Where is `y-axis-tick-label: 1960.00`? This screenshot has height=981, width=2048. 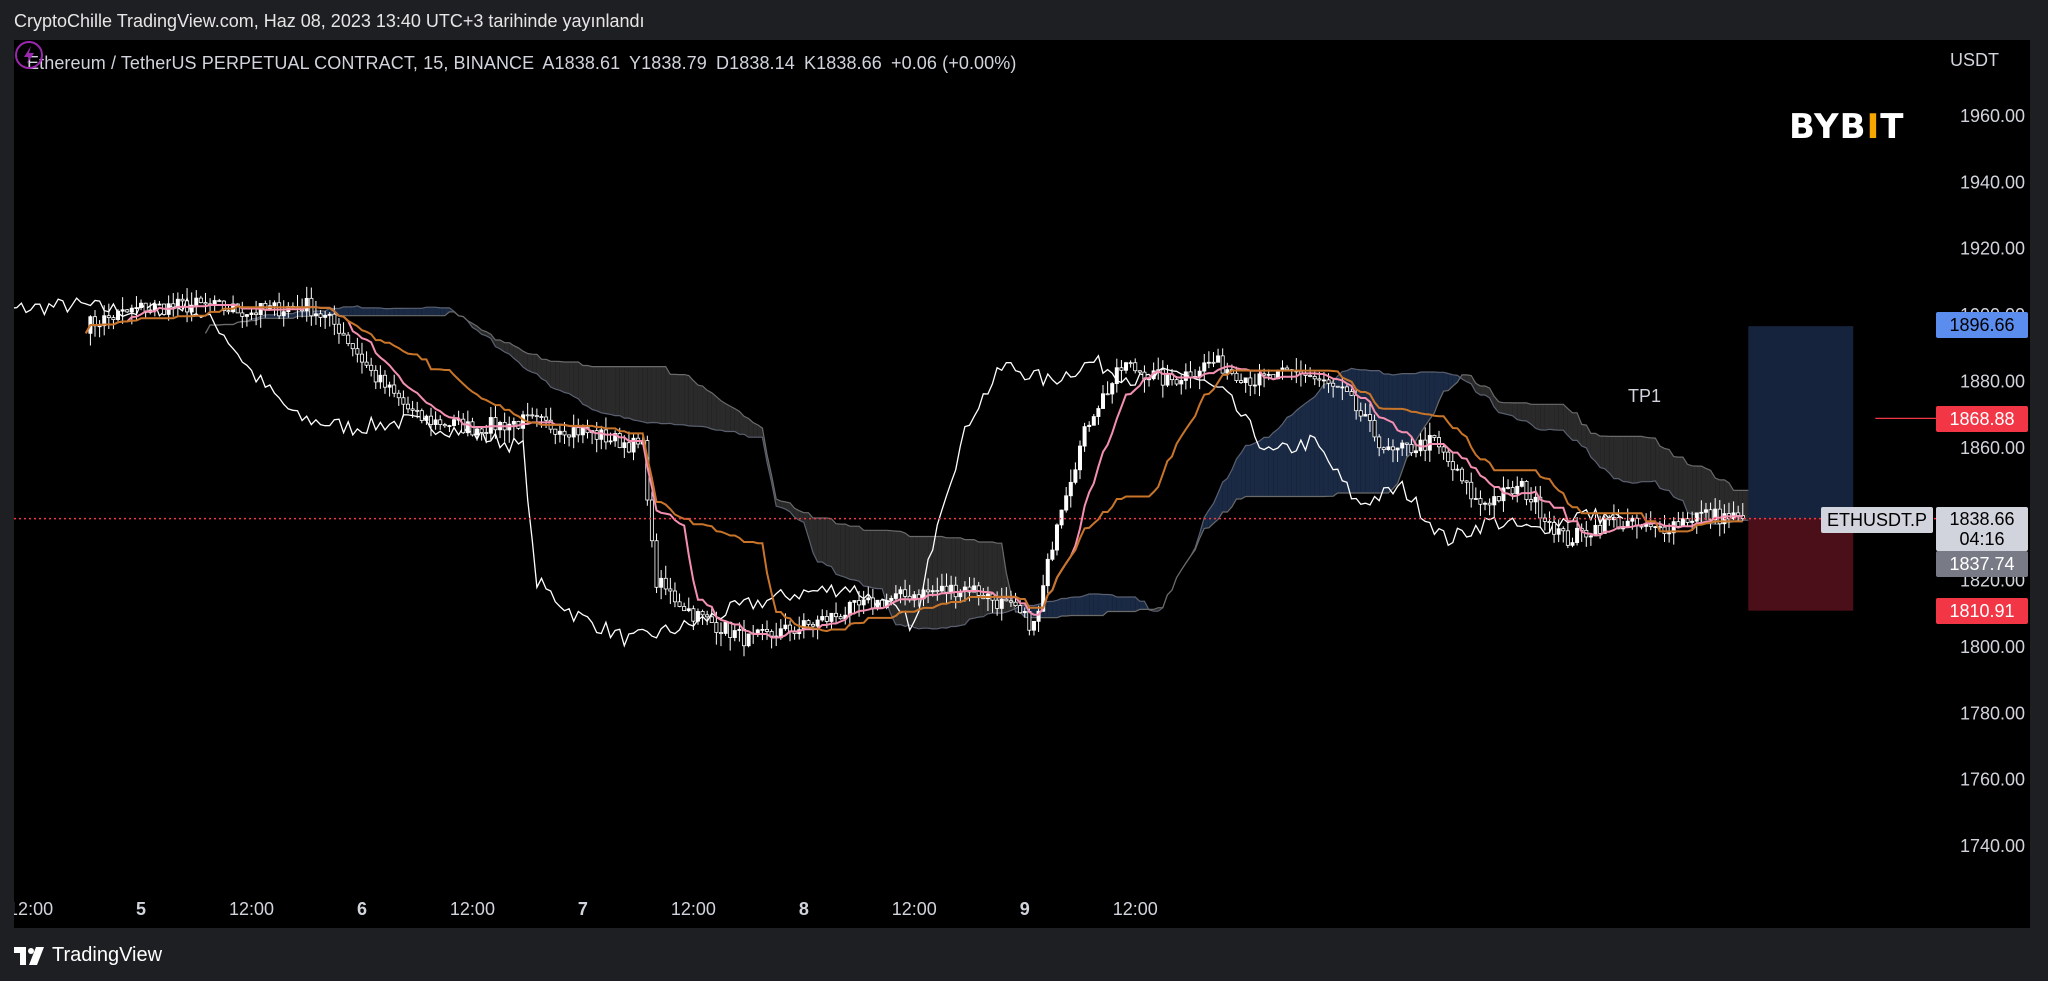
y-axis-tick-label: 1960.00 is located at coordinates (1992, 116).